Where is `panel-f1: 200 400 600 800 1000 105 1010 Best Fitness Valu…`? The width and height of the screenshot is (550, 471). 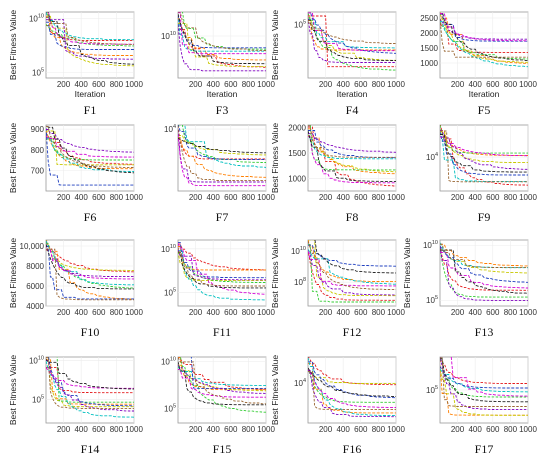
panel-f1: 200 400 600 800 1000 105 1010 Best Fitness Valu… is located at coordinates (75, 63).